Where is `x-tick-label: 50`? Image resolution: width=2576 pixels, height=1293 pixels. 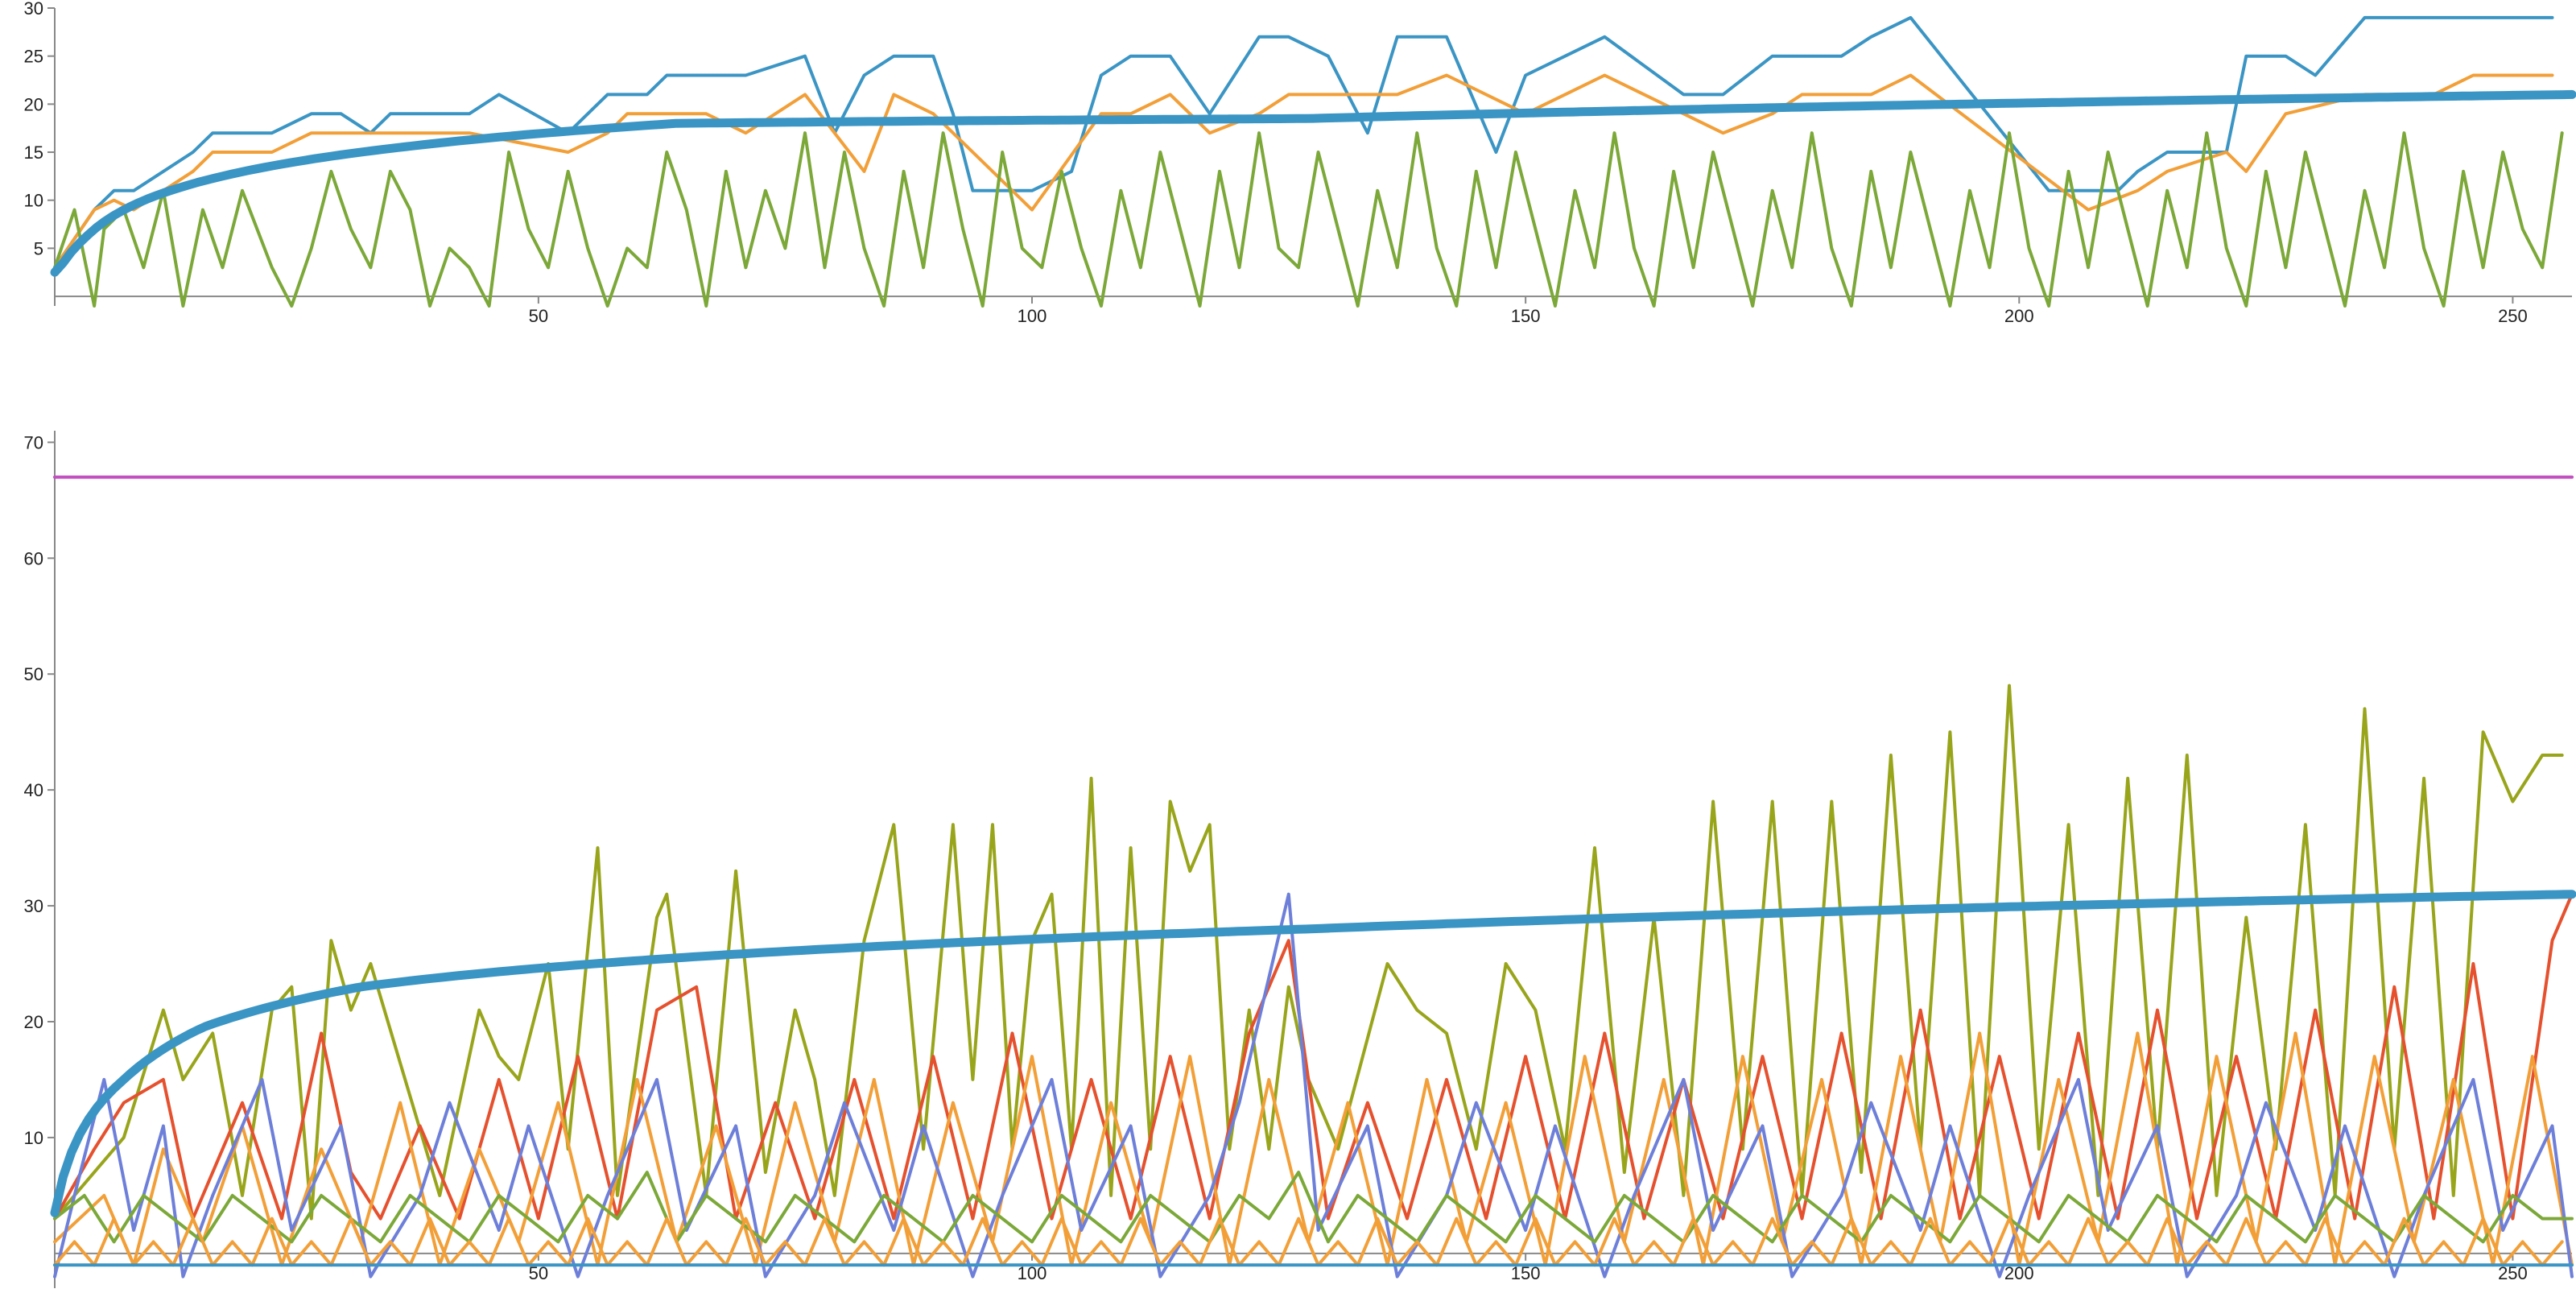
x-tick-label: 50 is located at coordinates (538, 316).